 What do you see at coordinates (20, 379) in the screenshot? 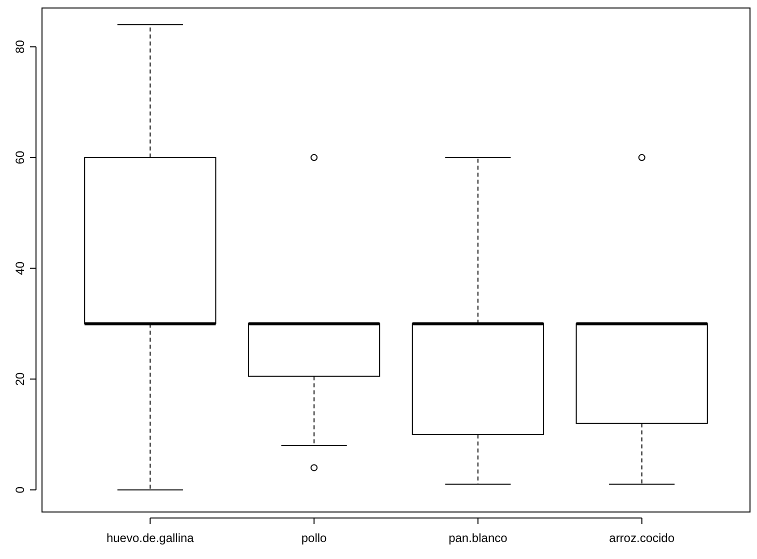
I see `y-tick-label: 20` at bounding box center [20, 379].